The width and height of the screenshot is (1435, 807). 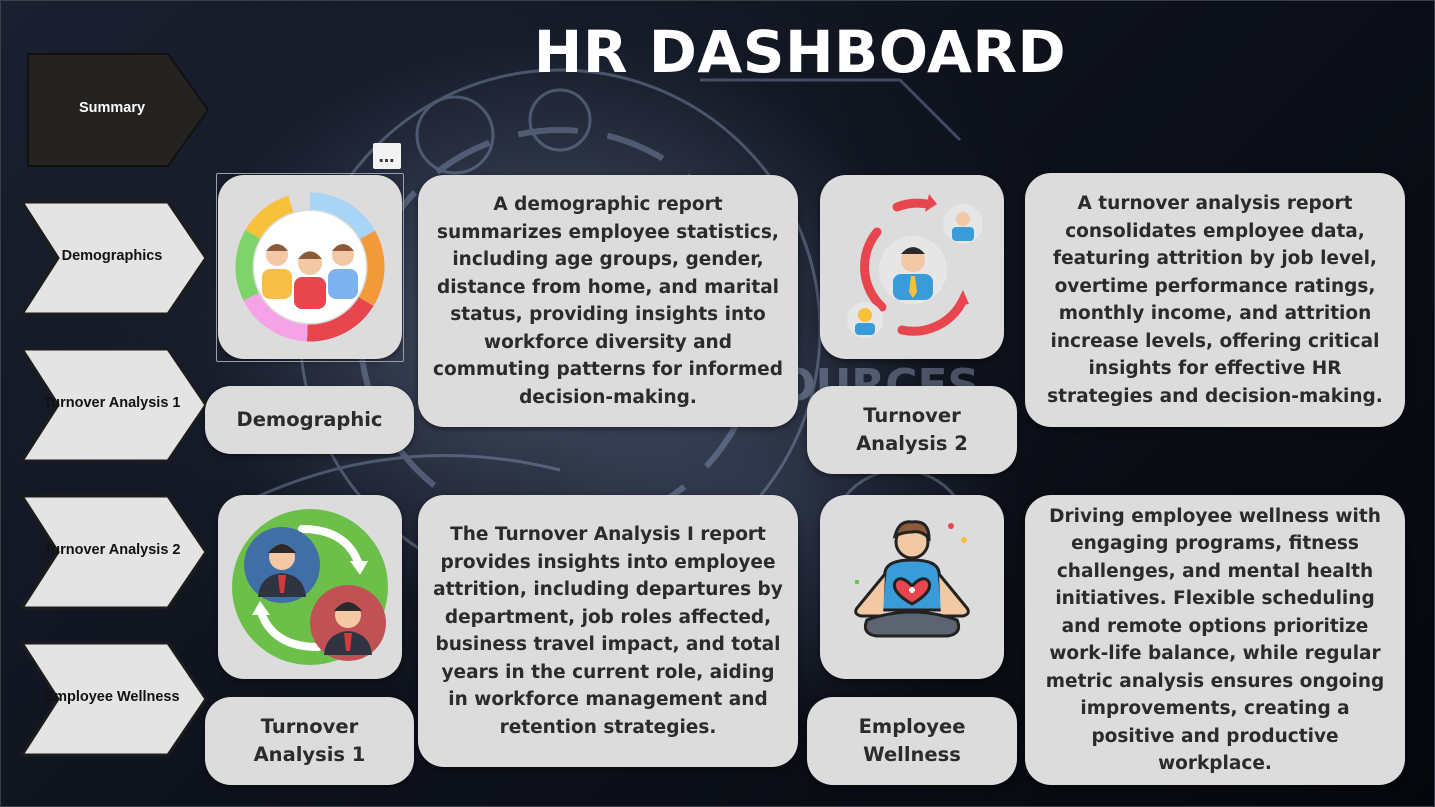 I want to click on wellness-label-card: Employee Wellness, so click(x=912, y=741).